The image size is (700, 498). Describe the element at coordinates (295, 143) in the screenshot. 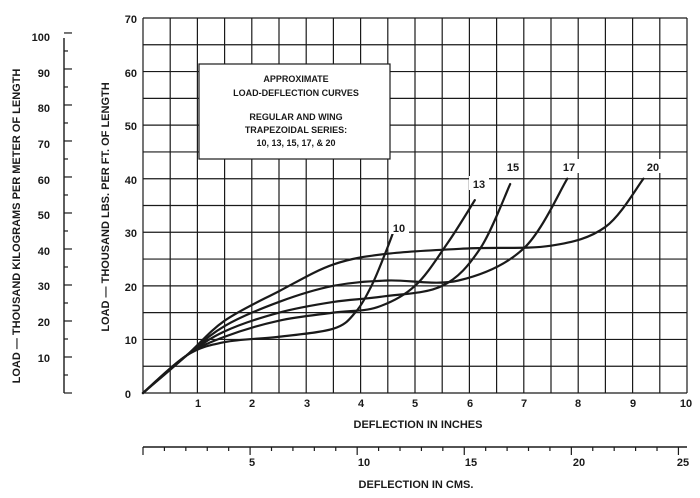

I see `subtitle-line-3: 10, 13, 15, 17, & 20` at that location.